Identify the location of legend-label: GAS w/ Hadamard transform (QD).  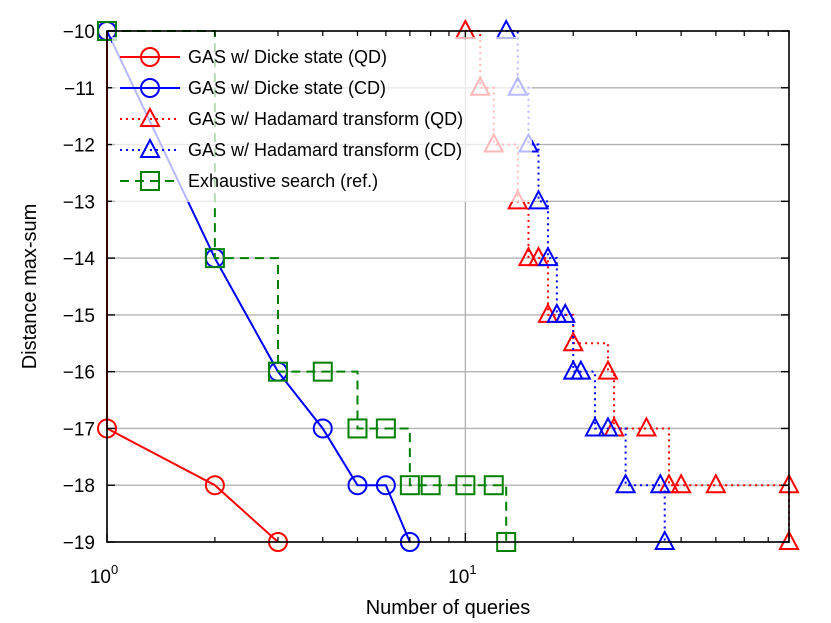
(325, 119).